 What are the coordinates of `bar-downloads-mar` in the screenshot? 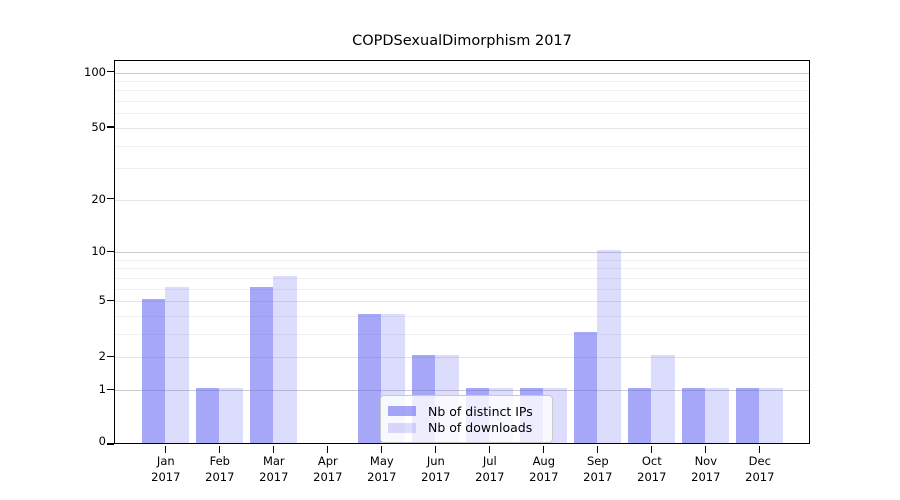 It's located at (285, 359).